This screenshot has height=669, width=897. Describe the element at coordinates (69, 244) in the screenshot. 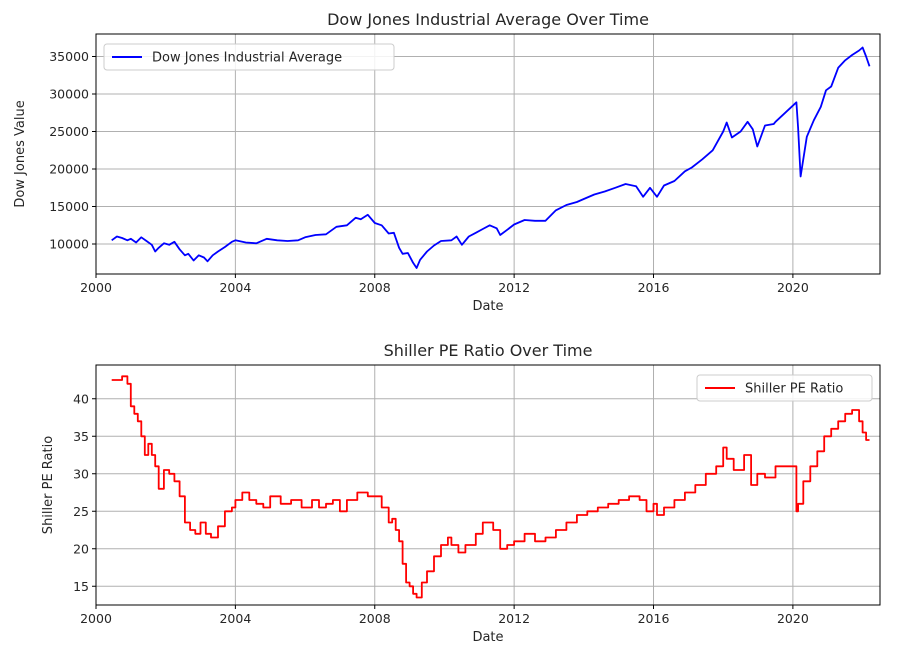

I see `y-tick-label: 10000` at that location.